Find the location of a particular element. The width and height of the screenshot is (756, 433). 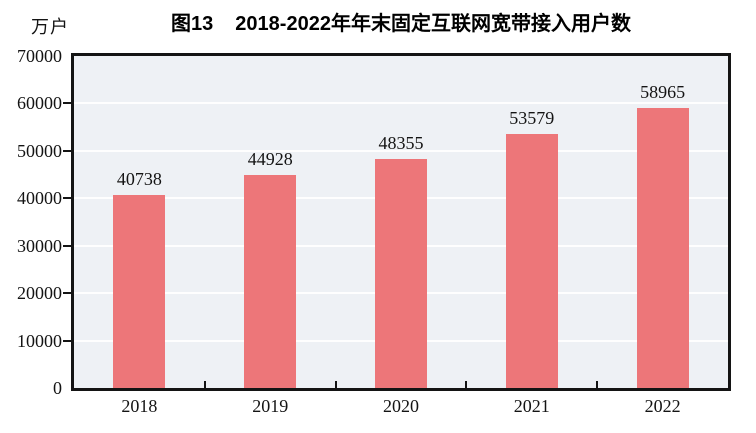

figure-number-label: 图13 is located at coordinates (192, 24).